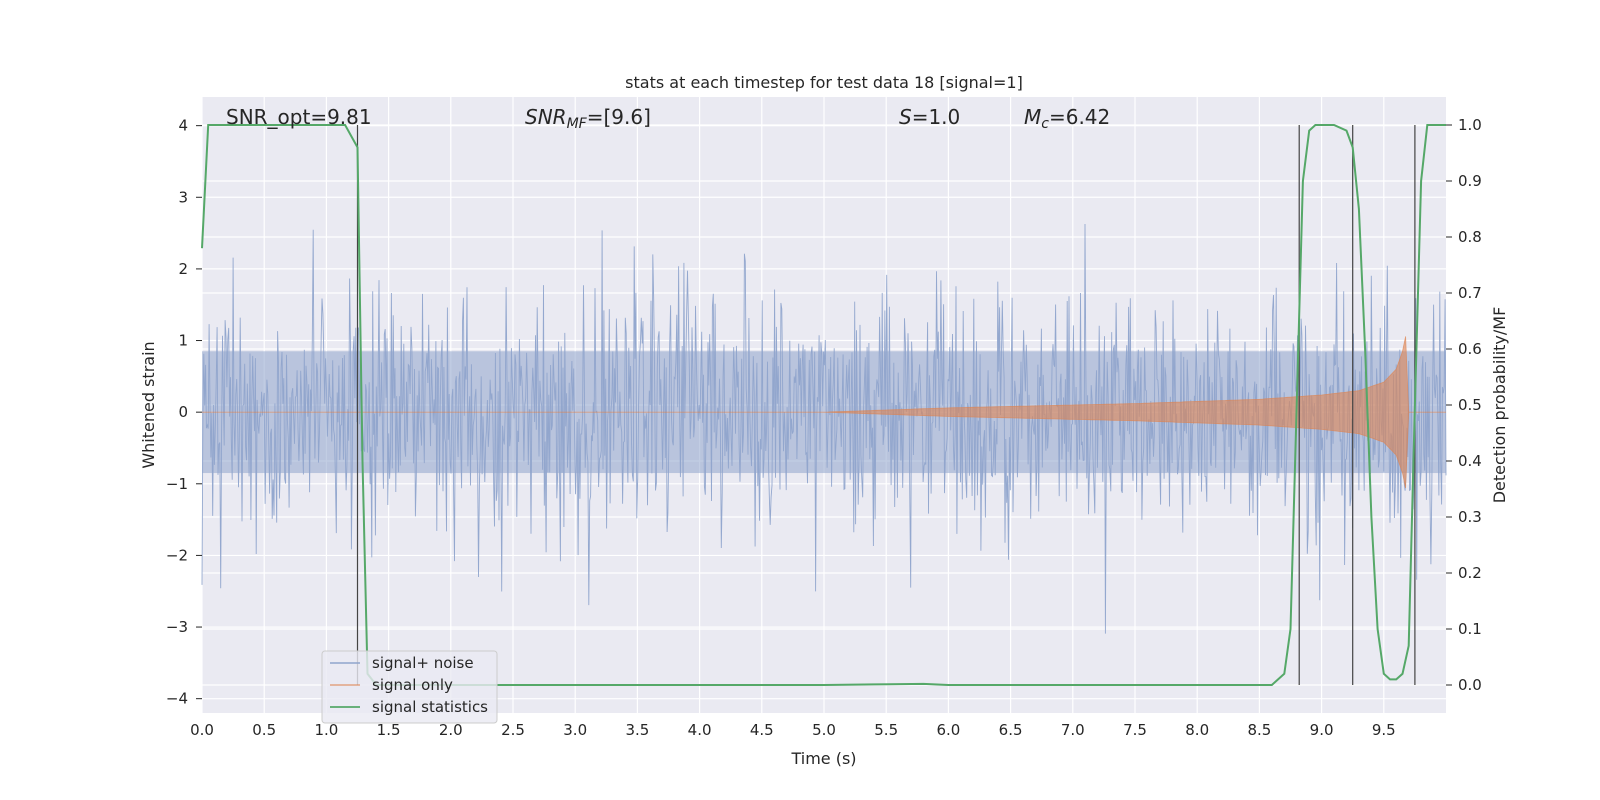 The height and width of the screenshot is (800, 1600). I want to click on y-left-axis-label: Whitened strain, so click(148, 404).